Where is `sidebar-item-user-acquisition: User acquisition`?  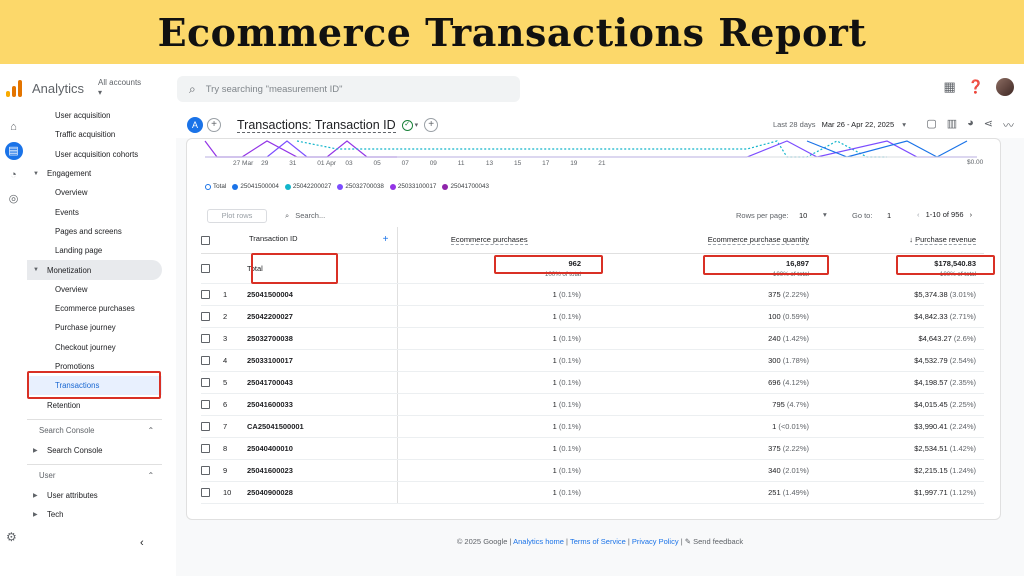 sidebar-item-user-acquisition: User acquisition is located at coordinates (83, 116).